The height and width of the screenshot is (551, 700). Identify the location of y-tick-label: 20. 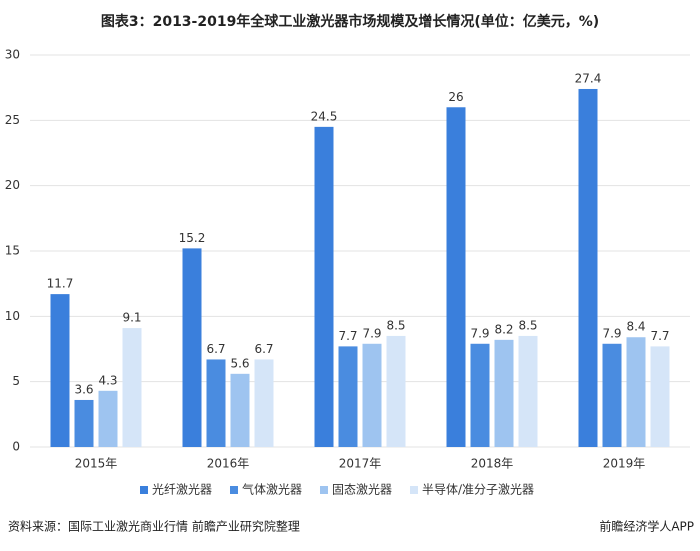
(12, 185).